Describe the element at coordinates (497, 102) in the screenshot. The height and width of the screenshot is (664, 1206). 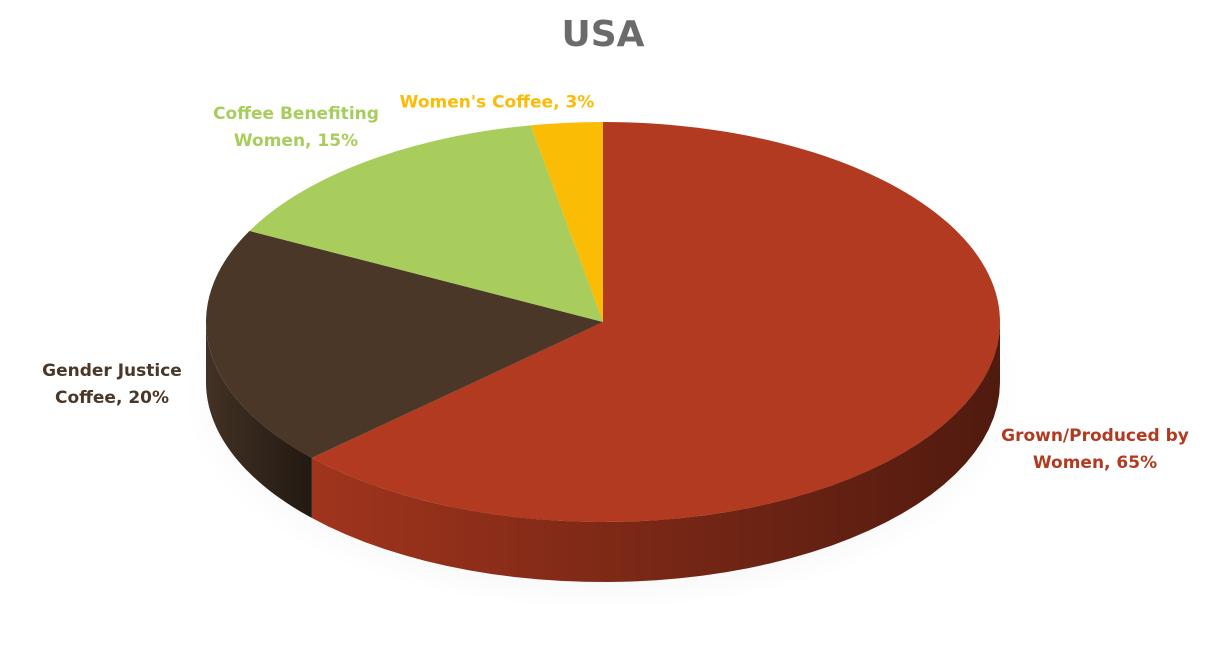
I see `data-label: Women's Coffee, 3%` at that location.